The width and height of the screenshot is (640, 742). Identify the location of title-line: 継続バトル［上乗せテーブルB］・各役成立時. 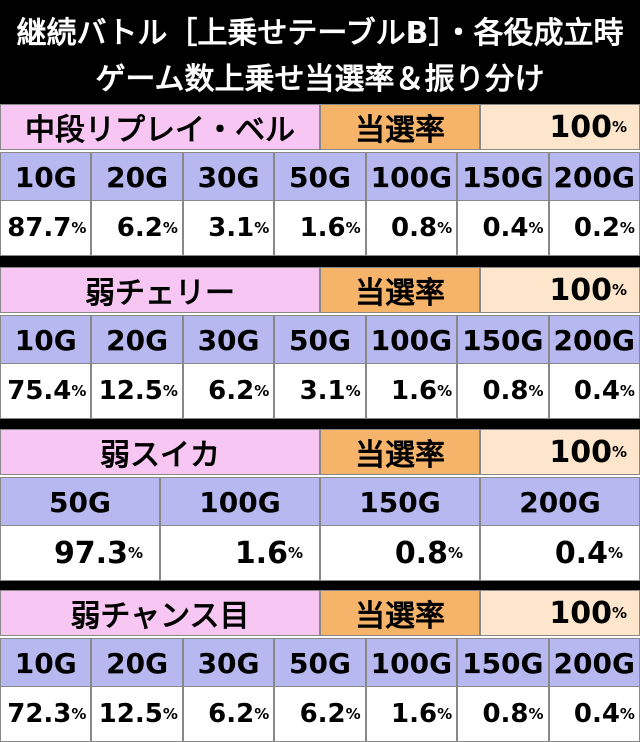
(320, 33).